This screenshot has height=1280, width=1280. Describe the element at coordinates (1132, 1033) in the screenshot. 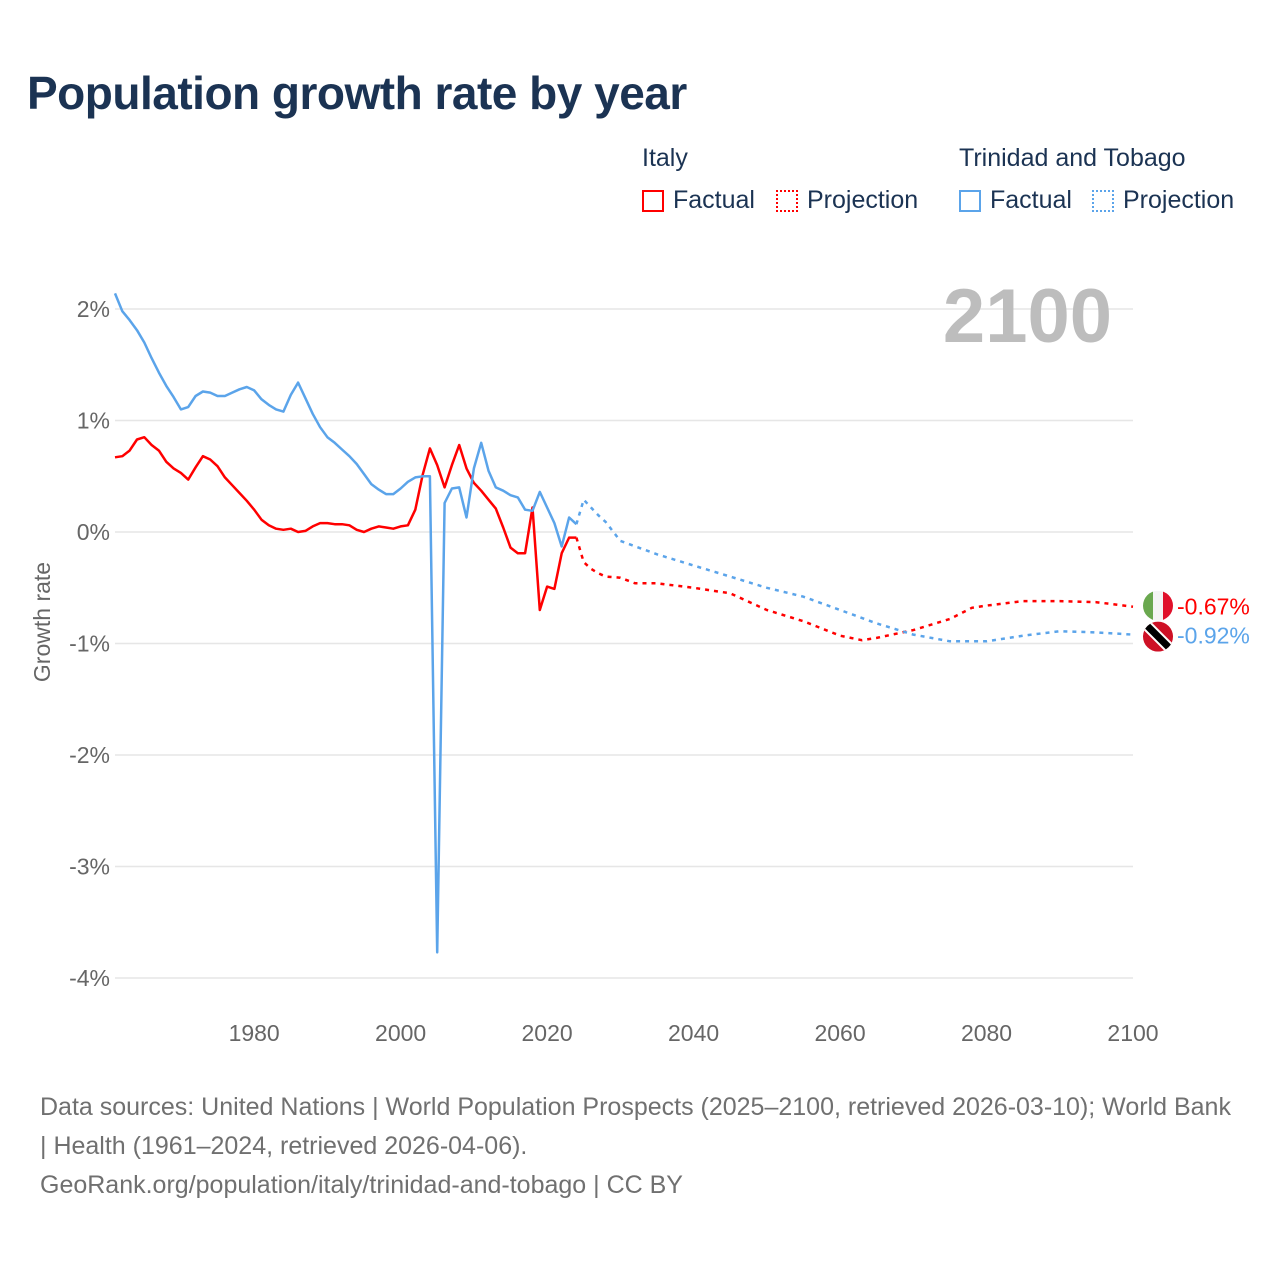

I see `x-tick-label: 2100` at that location.